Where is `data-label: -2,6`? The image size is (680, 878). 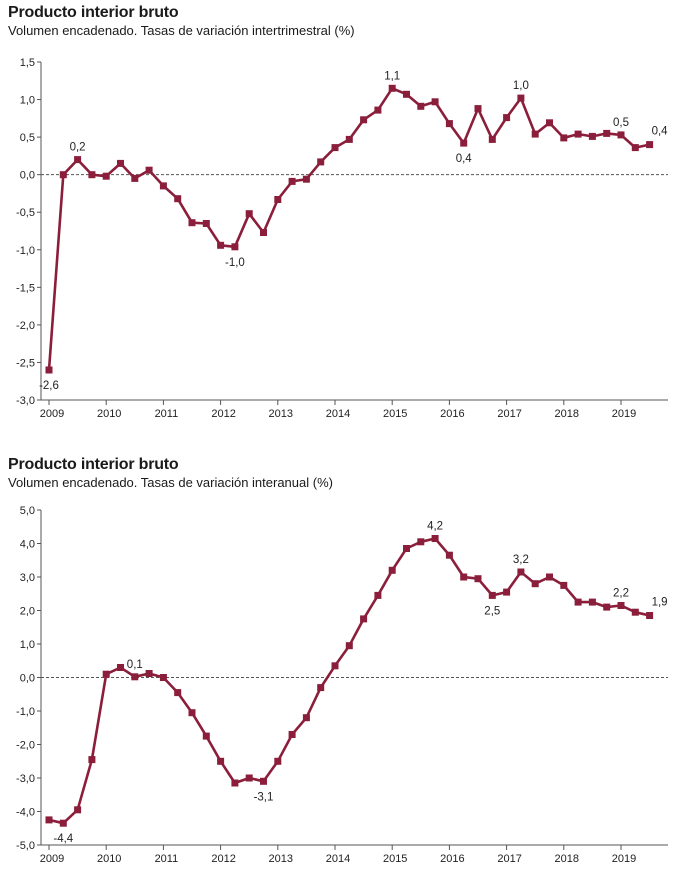 data-label: -2,6 is located at coordinates (49, 386).